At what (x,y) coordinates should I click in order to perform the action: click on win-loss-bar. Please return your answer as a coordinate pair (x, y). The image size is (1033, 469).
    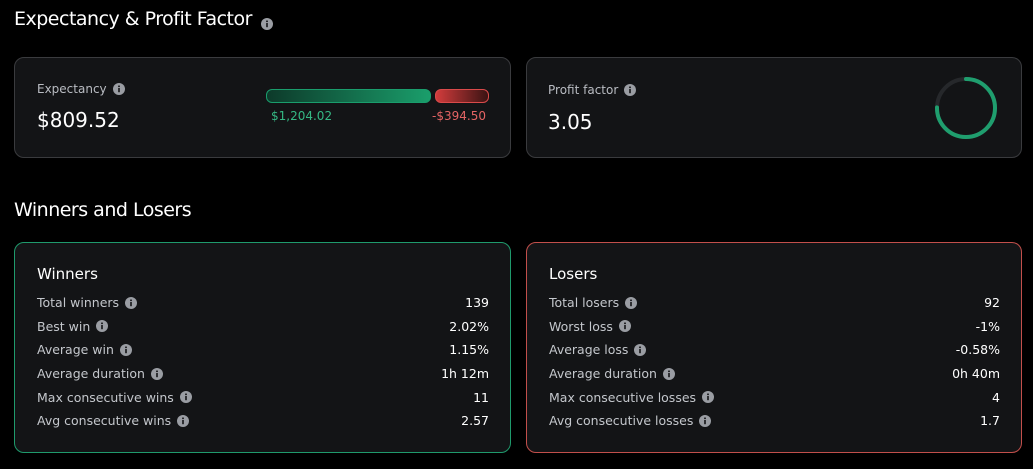
    Looking at the image, I should click on (377, 96).